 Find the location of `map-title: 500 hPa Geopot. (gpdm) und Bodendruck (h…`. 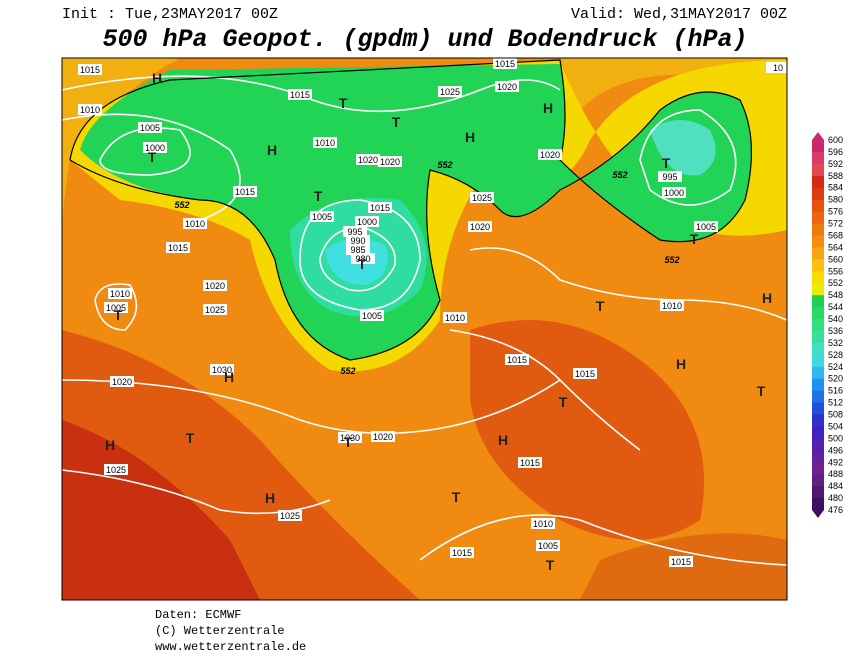

map-title: 500 hPa Geopot. (gpdm) und Bodendruck (h… is located at coordinates (424, 39).